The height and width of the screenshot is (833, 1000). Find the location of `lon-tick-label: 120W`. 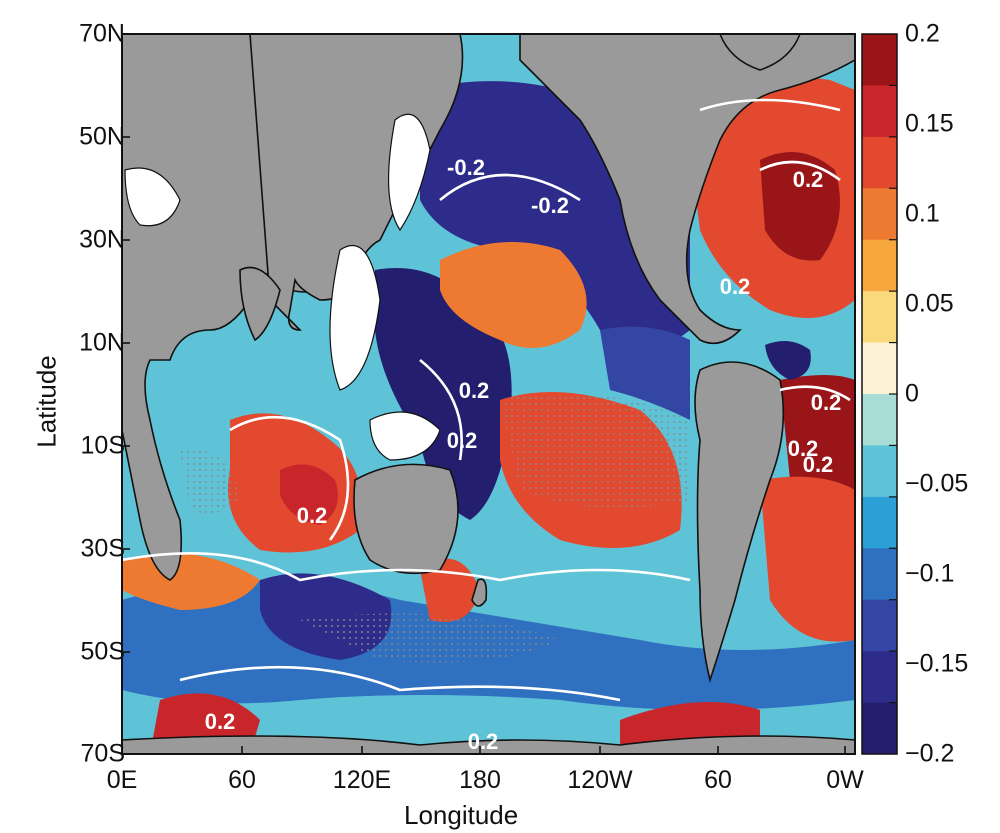

lon-tick-label: 120W is located at coordinates (600, 780).